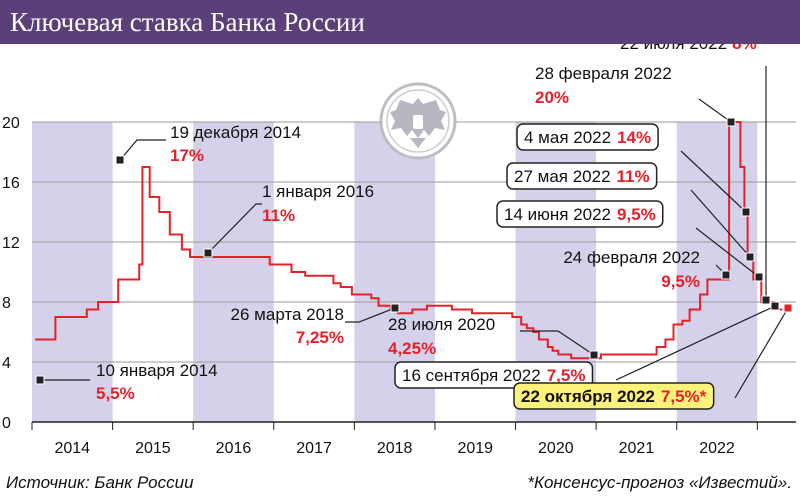  I want to click on annotation-12: 22 июля 2022 8%, so click(688, 48).